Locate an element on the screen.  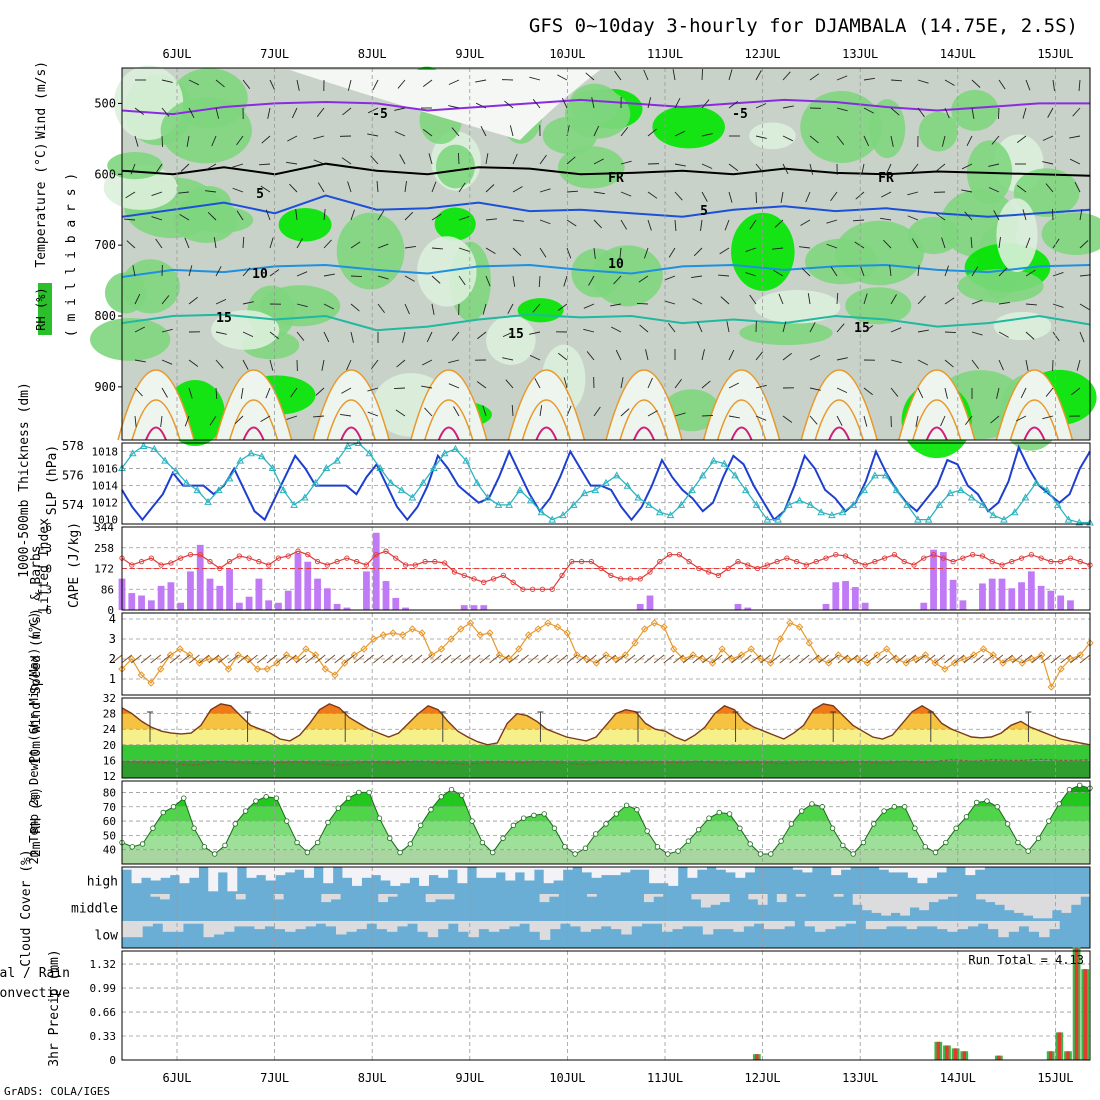
contour-label: 10 is located at coordinates (616, 264).